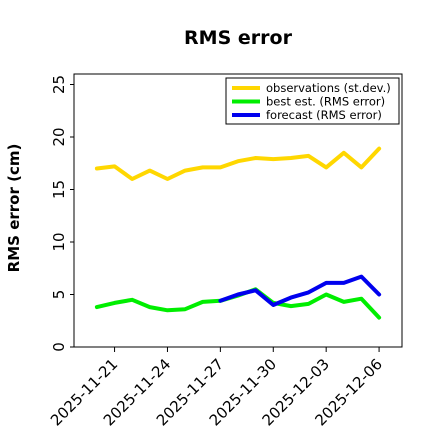  Describe the element at coordinates (59, 295) in the screenshot. I see `y-tick-label: 5` at that location.